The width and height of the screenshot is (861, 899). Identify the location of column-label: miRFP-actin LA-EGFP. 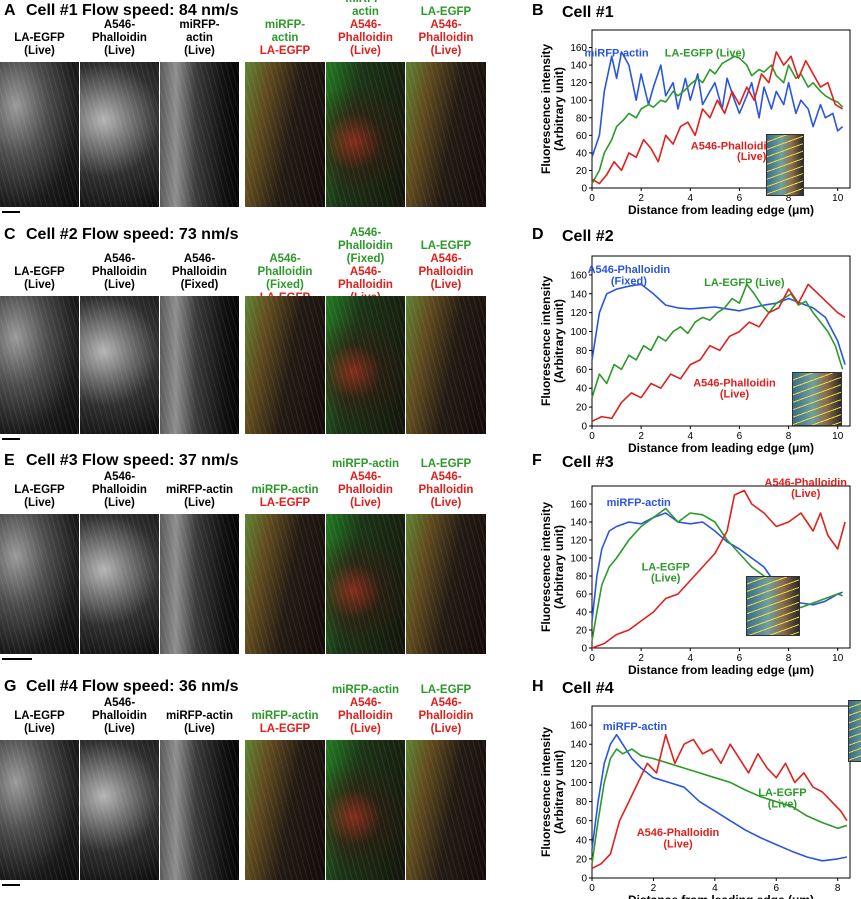
(285, 38).